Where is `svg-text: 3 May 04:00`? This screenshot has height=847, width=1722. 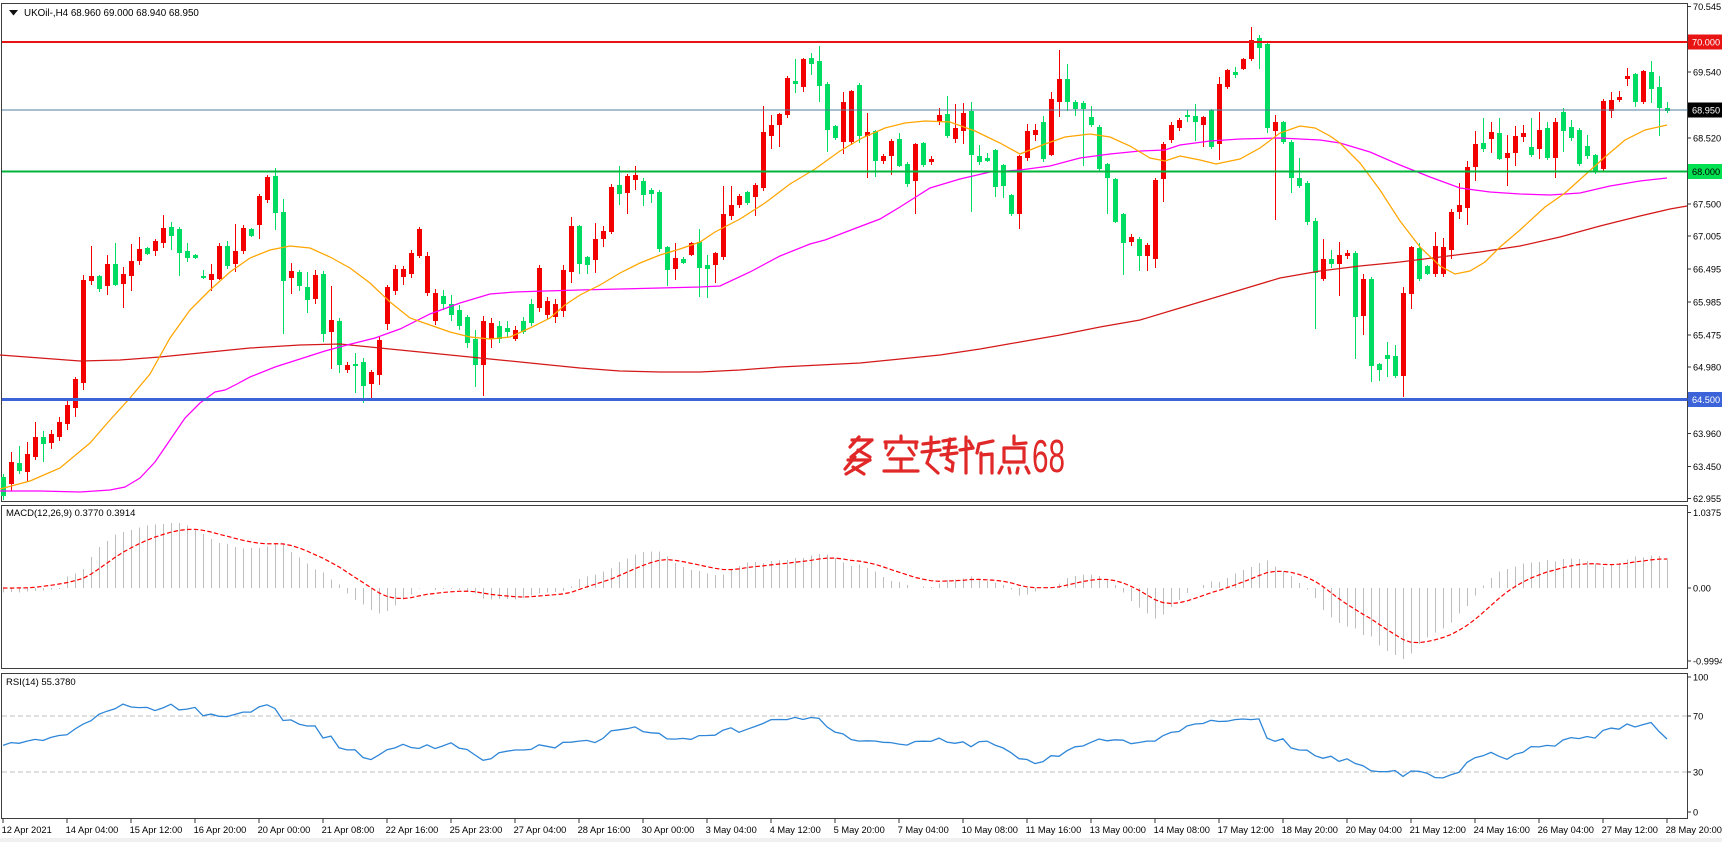 svg-text: 3 May 04:00 is located at coordinates (731, 830).